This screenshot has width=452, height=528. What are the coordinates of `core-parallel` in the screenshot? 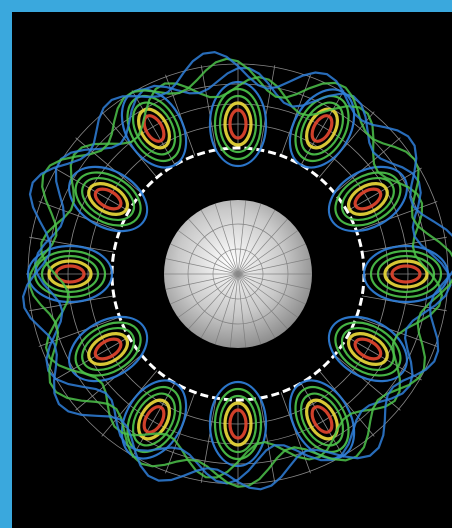 It's located at (238, 274).